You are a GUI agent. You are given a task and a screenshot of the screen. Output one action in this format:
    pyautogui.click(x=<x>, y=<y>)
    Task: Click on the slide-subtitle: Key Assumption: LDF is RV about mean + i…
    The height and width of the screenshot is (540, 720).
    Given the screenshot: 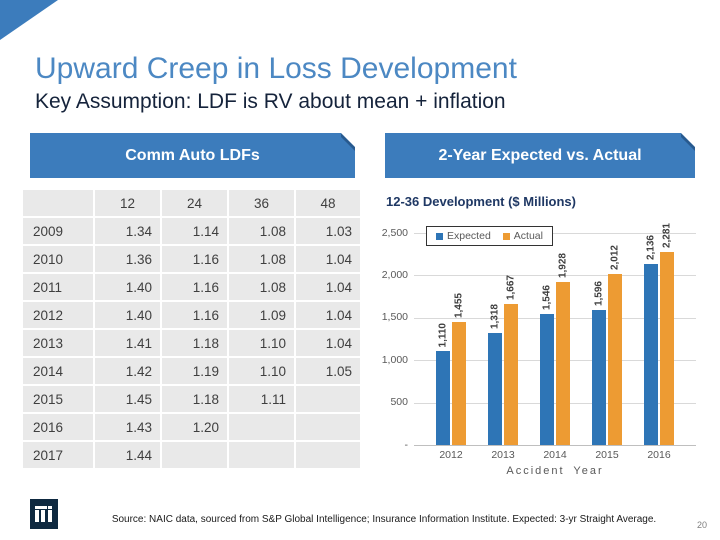 What is the action you would take?
    pyautogui.click(x=270, y=101)
    